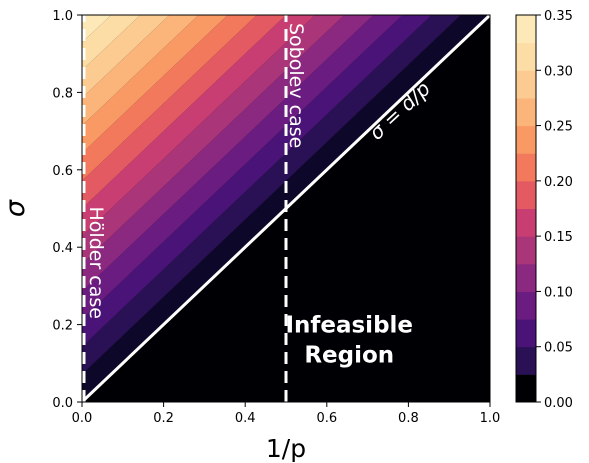 The width and height of the screenshot is (589, 463). Describe the element at coordinates (558, 403) in the screenshot. I see `colorbar-tick-label: 0.00` at that location.